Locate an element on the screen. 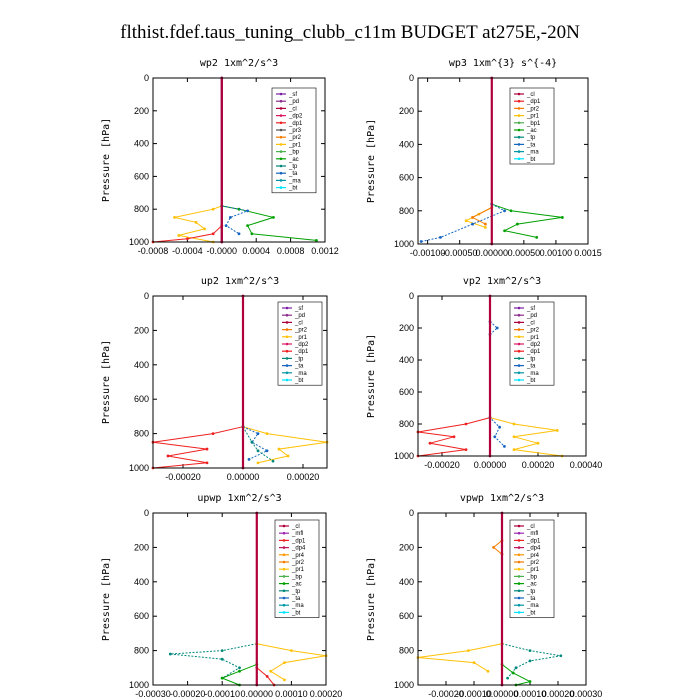  legend-label: _mfl is located at coordinates (532, 534).